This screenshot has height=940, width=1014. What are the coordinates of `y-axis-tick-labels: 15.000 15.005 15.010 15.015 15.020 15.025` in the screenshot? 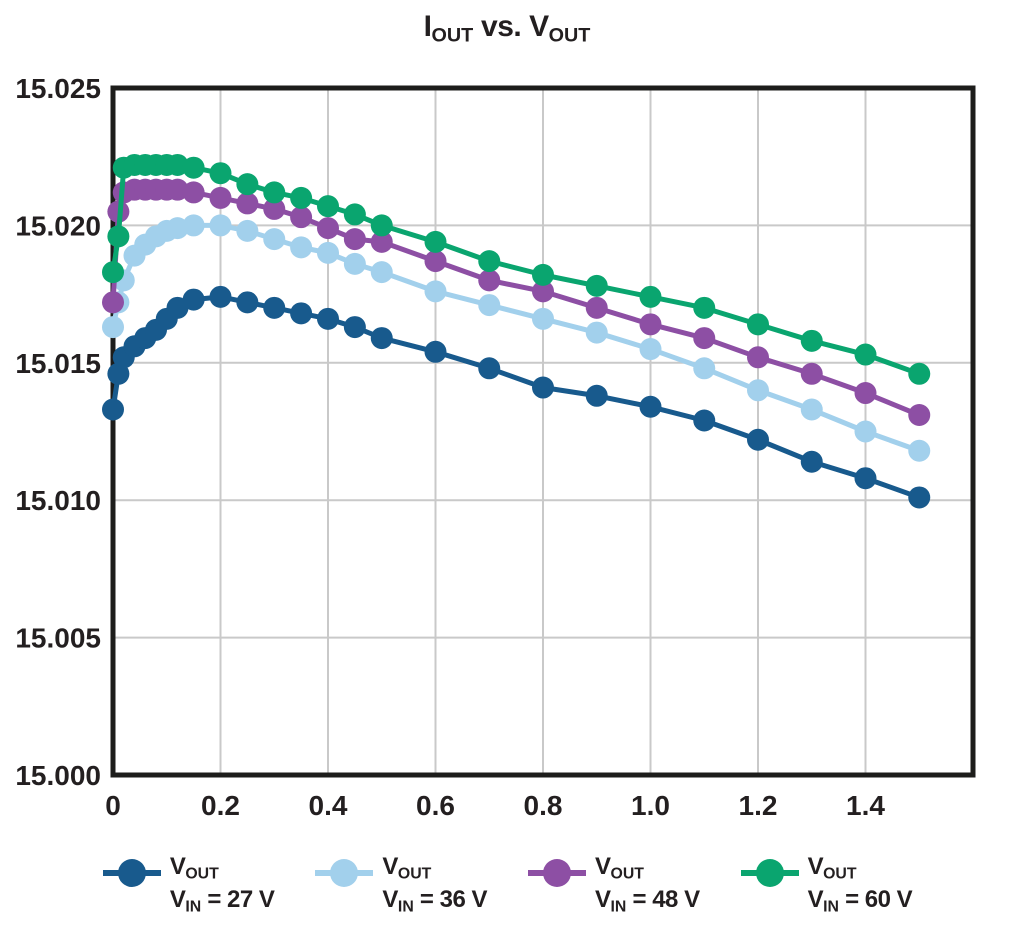 It's located at (58, 432).